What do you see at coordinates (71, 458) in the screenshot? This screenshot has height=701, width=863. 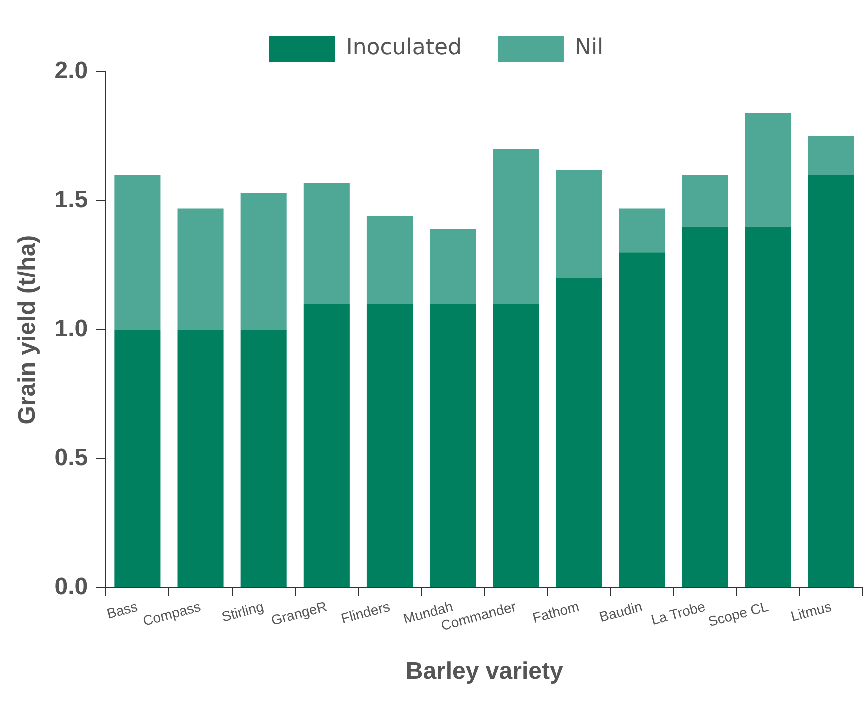 I see `y-tick-label: 0.5` at bounding box center [71, 458].